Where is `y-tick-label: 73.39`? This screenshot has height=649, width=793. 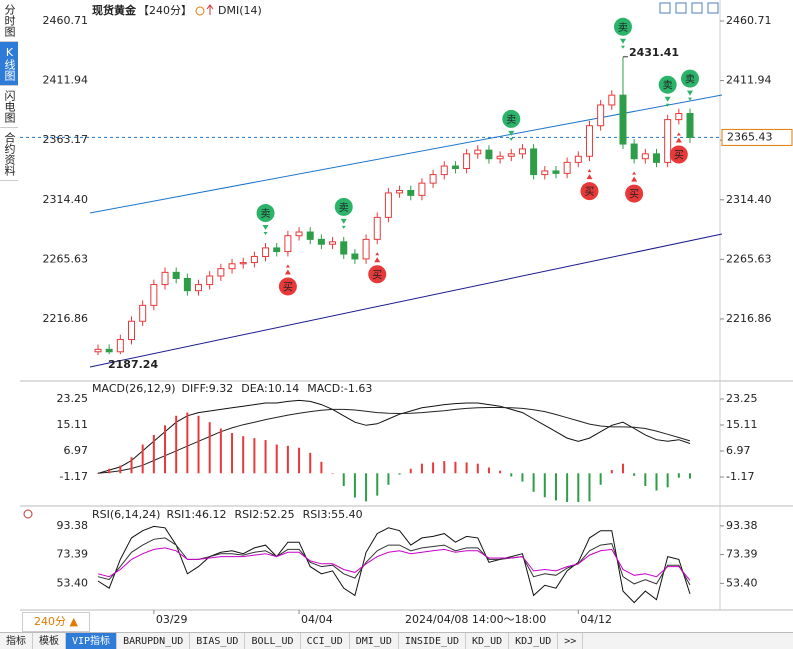 y-tick-label: 73.39 is located at coordinates (742, 554).